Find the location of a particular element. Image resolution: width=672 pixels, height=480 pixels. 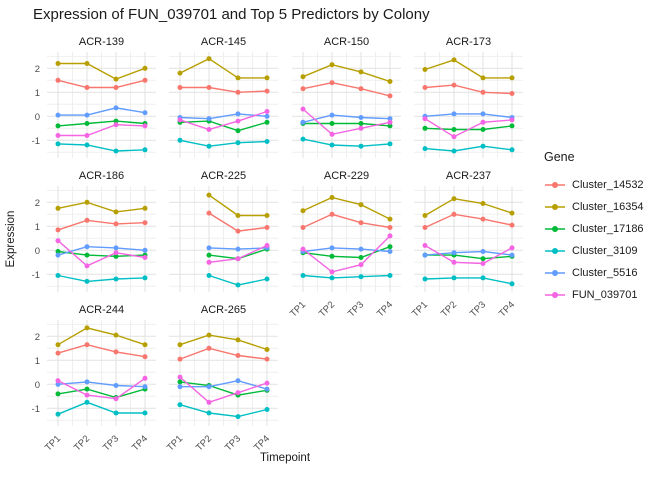

x-axis-title: Timepoint is located at coordinates (285, 458).